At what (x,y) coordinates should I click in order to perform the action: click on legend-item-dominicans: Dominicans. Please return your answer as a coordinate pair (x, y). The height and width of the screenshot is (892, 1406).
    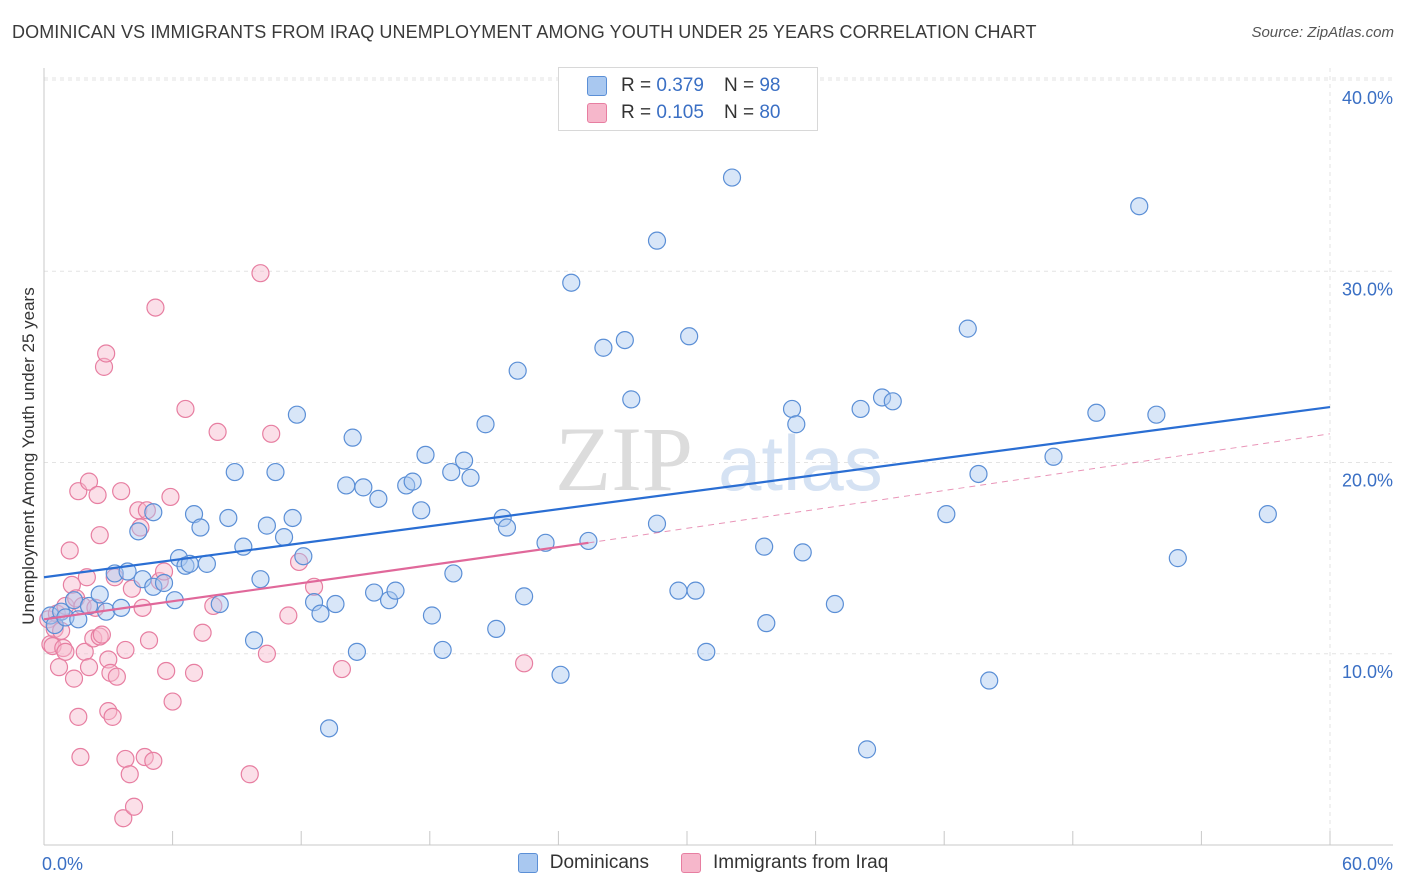
    Looking at the image, I should click on (583, 863).